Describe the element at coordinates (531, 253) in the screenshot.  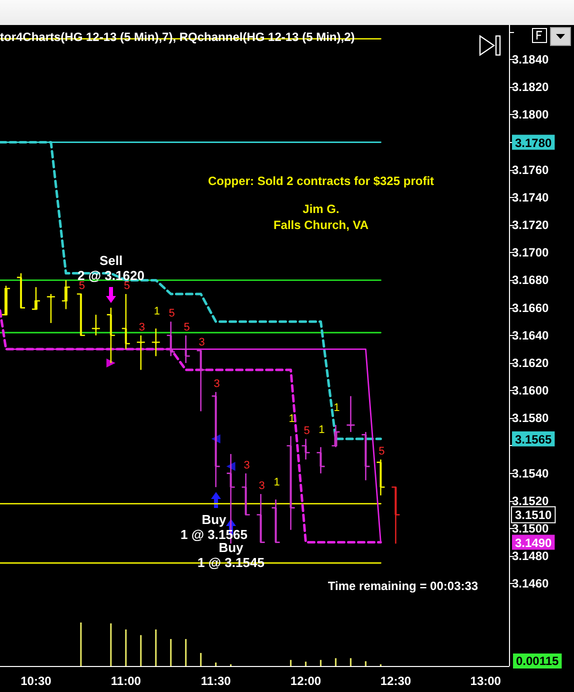
I see `y-tick-label: 3.1700` at that location.